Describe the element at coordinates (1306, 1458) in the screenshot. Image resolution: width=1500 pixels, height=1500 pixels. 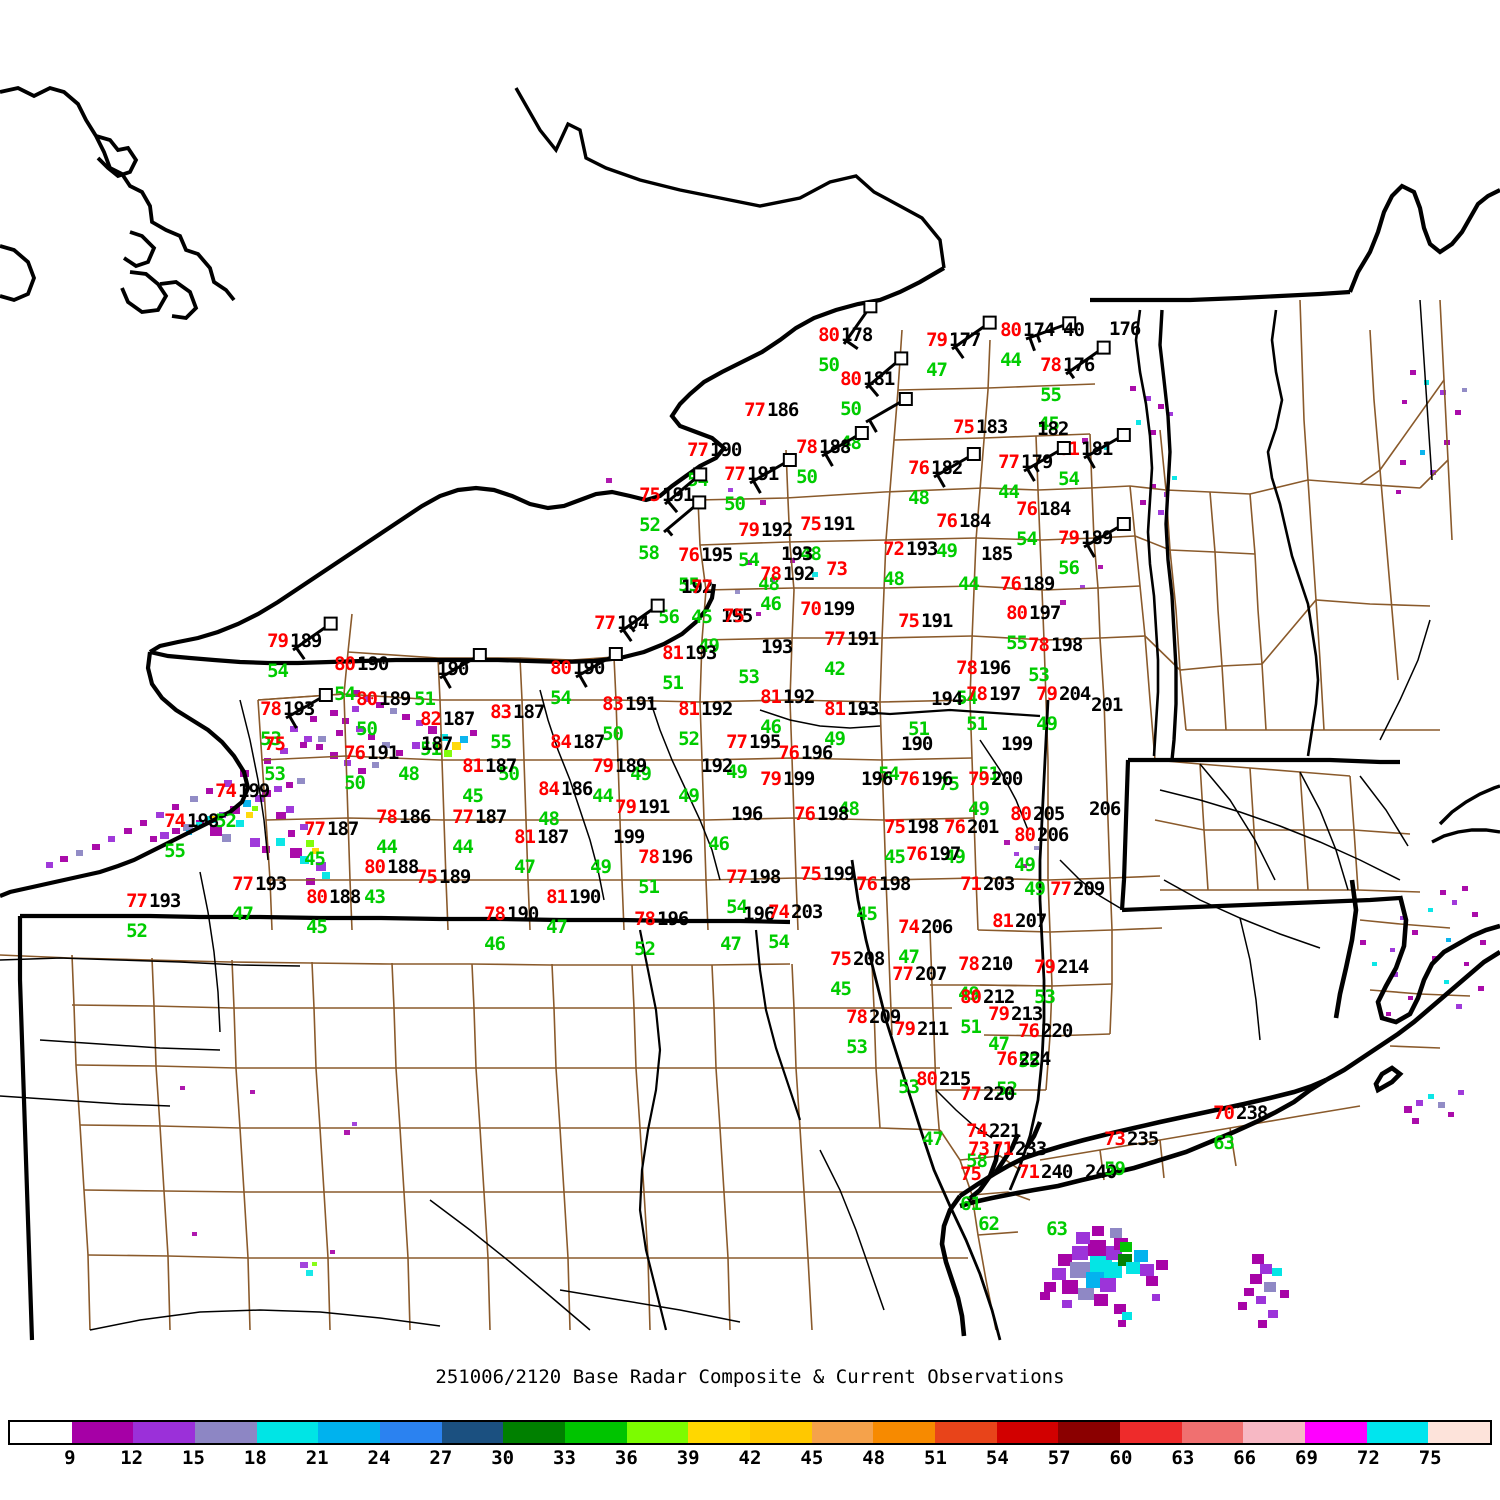
I see `colorbar-tick: 69` at that location.